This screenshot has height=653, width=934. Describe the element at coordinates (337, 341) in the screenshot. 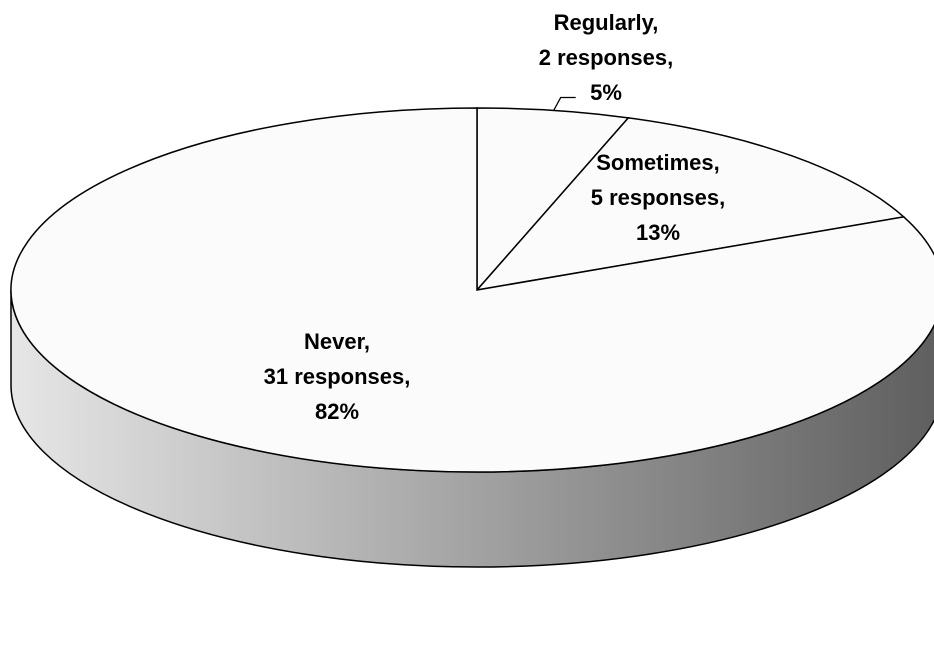

I see `data-label-line: Never,` at that location.